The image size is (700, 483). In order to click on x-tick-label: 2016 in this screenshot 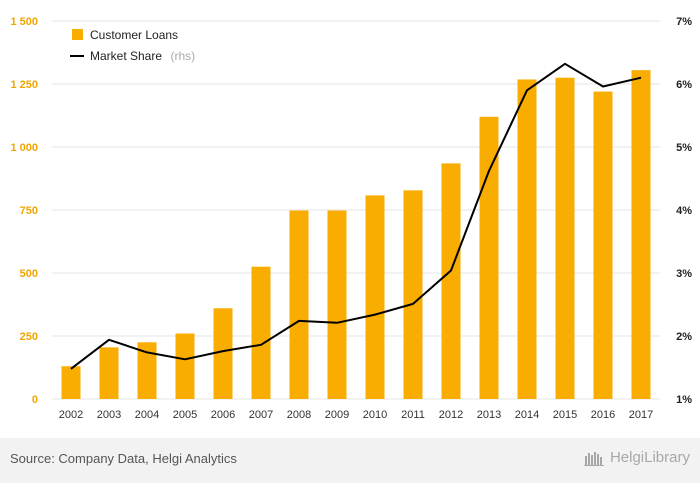, I will do `click(603, 415)`.